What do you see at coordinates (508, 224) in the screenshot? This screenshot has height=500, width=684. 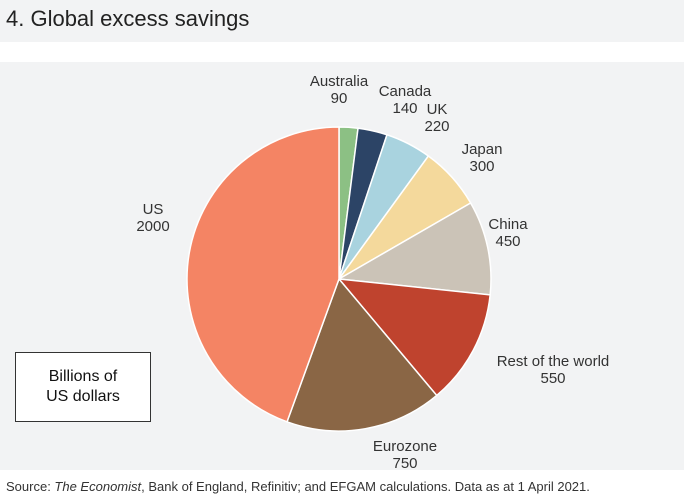 I see `slice-label-china: China` at bounding box center [508, 224].